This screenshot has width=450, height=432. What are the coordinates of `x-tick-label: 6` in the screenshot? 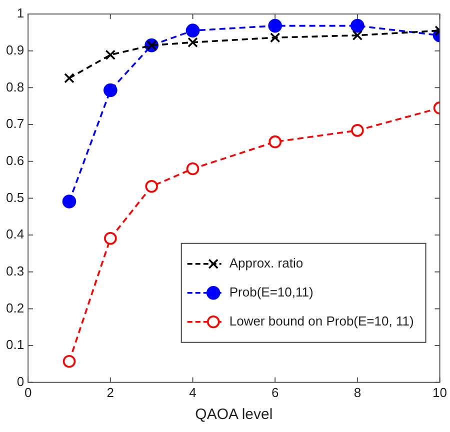 It's located at (275, 392).